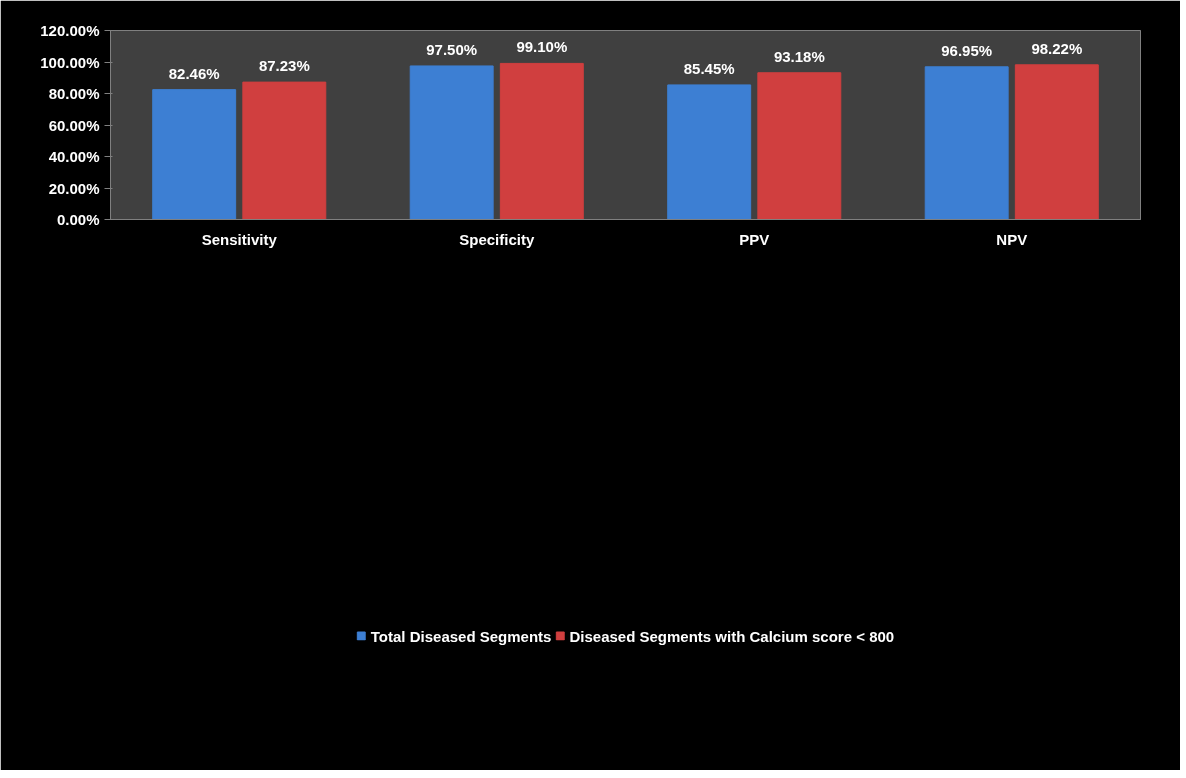 Image resolution: width=1186 pixels, height=778 pixels. Describe the element at coordinates (461, 636) in the screenshot. I see `legend-label: Total Diseased Segments` at that location.